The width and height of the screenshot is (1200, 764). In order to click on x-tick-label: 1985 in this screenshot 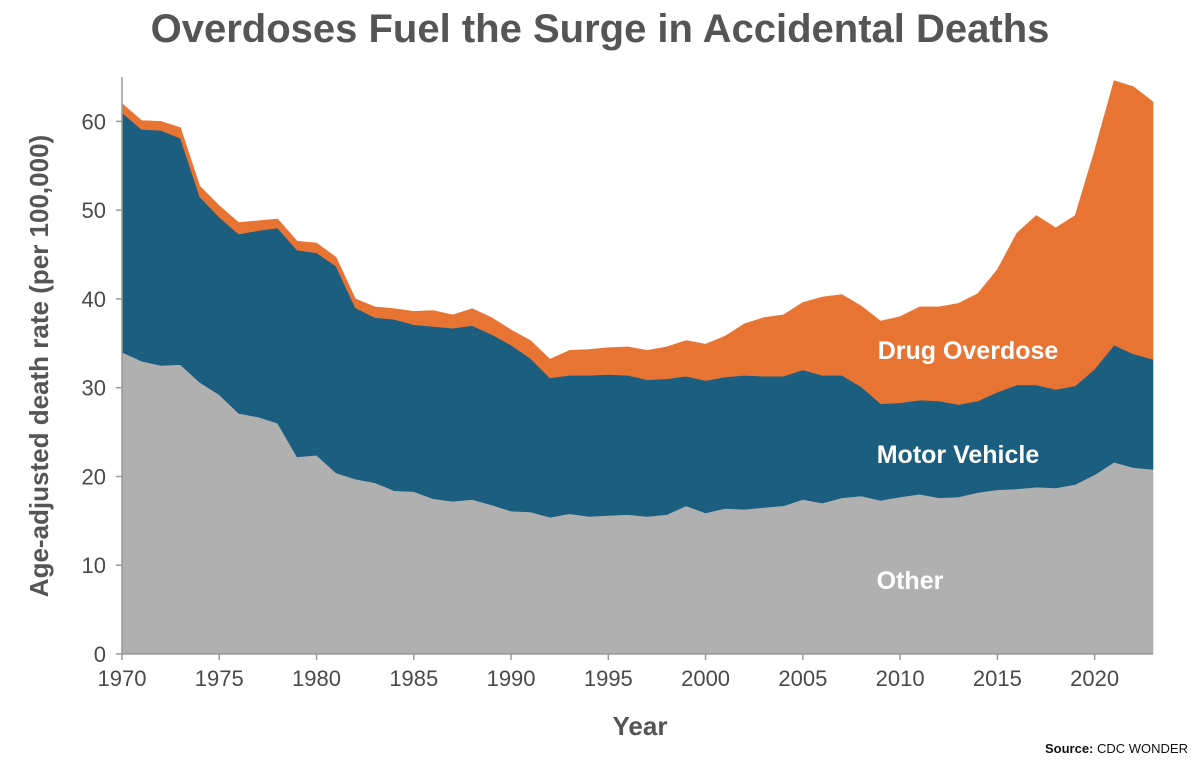, I will do `click(413, 678)`.